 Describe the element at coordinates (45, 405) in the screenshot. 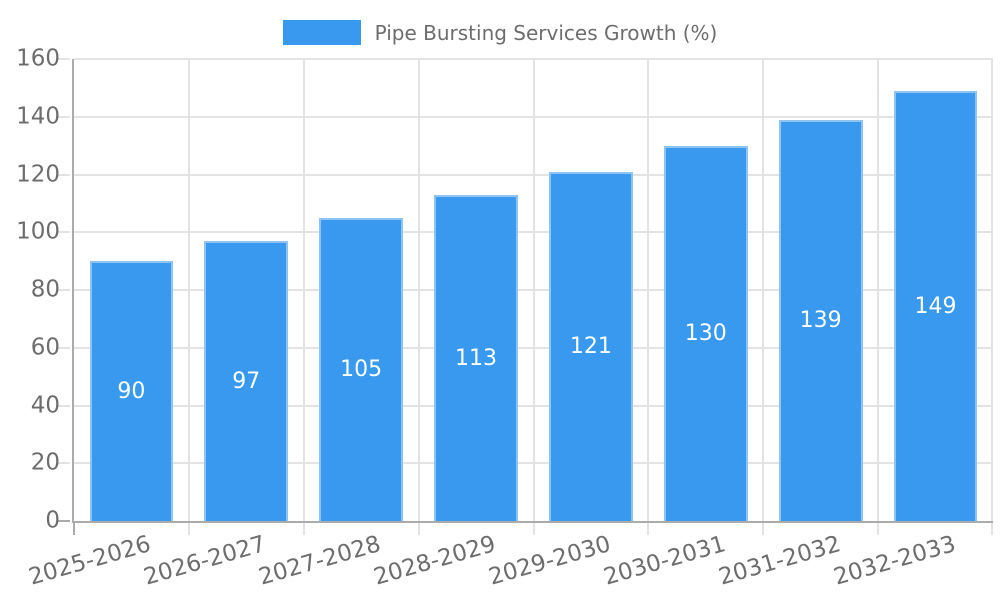

I see `y-tick-label: 40` at that location.